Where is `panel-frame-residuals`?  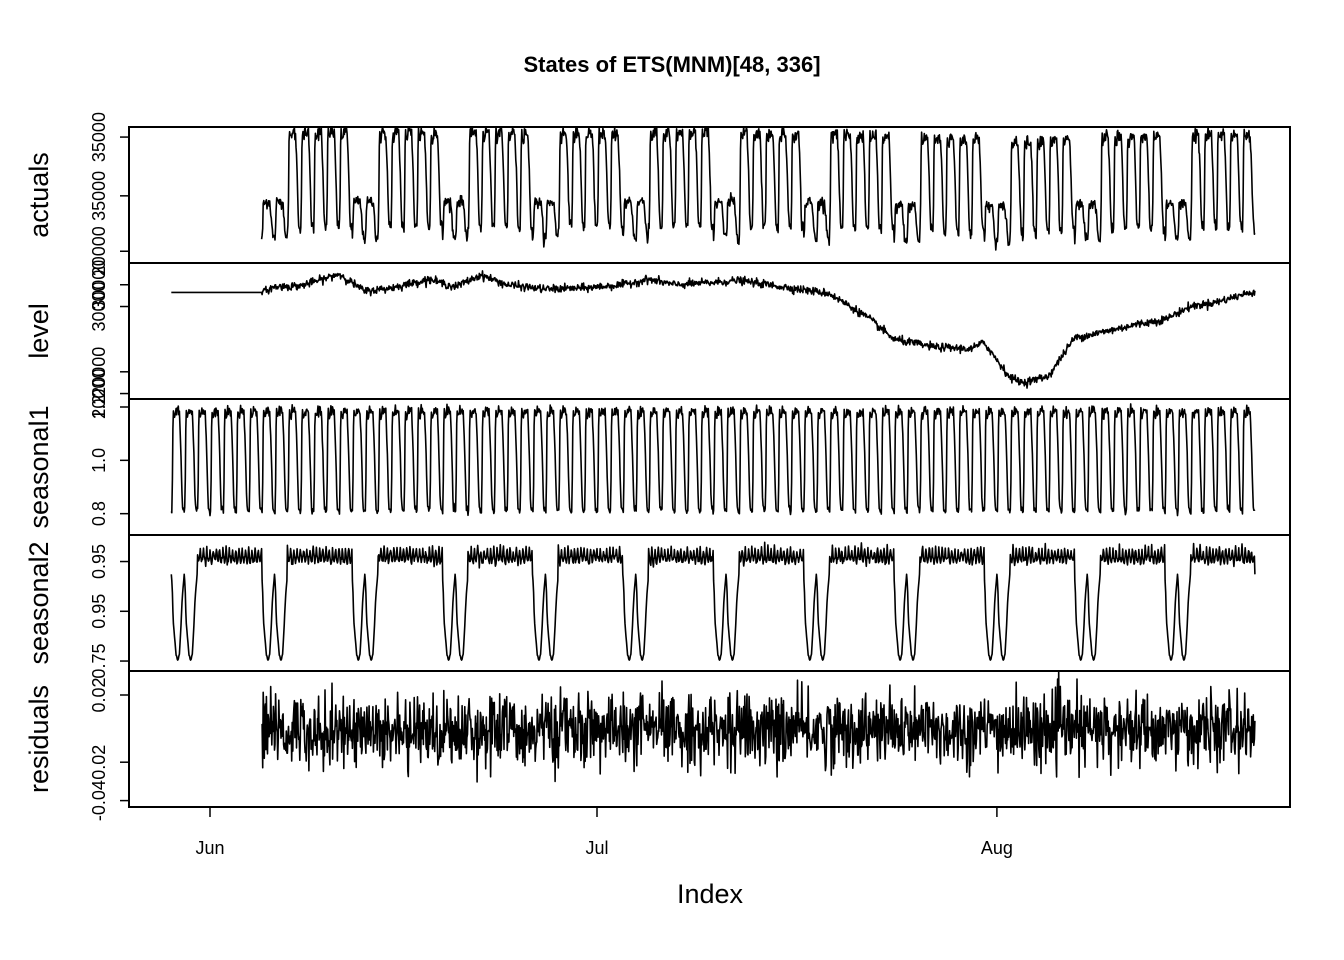 panel-frame-residuals is located at coordinates (709, 739).